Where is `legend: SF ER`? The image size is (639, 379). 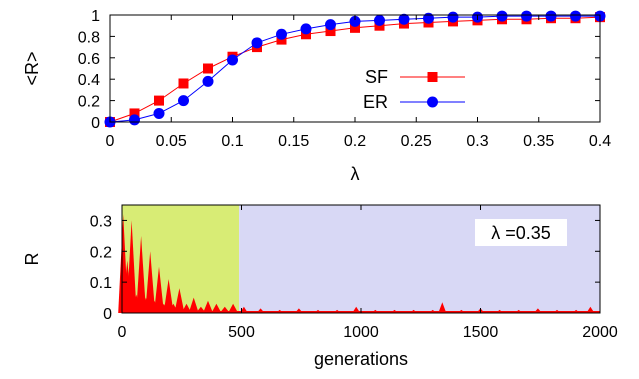
legend: SF ER is located at coordinates (414, 89).